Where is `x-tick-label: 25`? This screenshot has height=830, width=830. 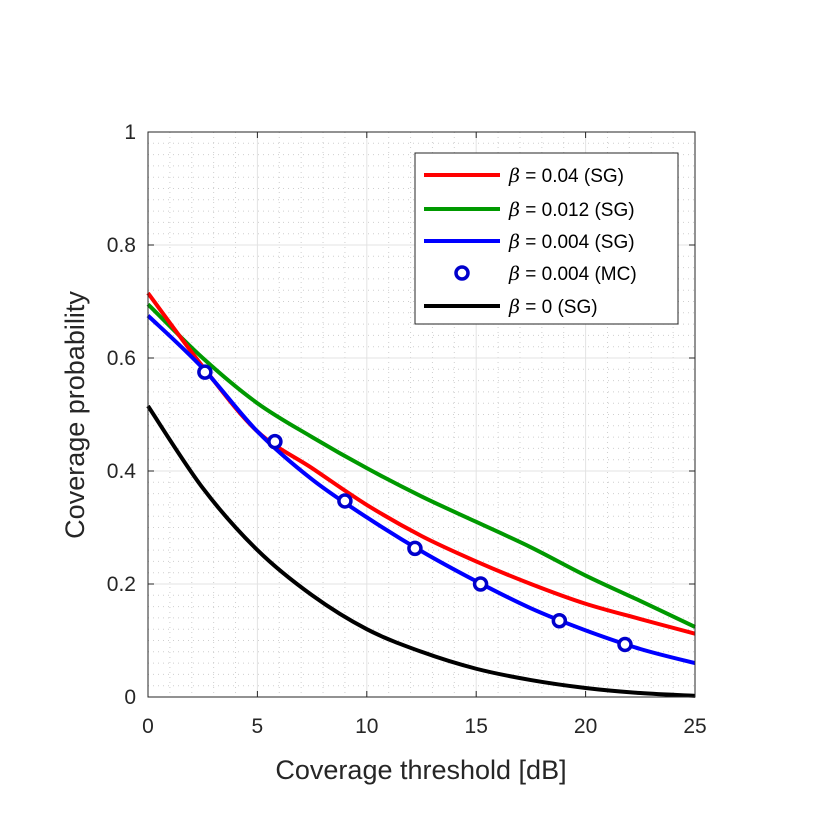
x-tick-label: 25 is located at coordinates (694, 726).